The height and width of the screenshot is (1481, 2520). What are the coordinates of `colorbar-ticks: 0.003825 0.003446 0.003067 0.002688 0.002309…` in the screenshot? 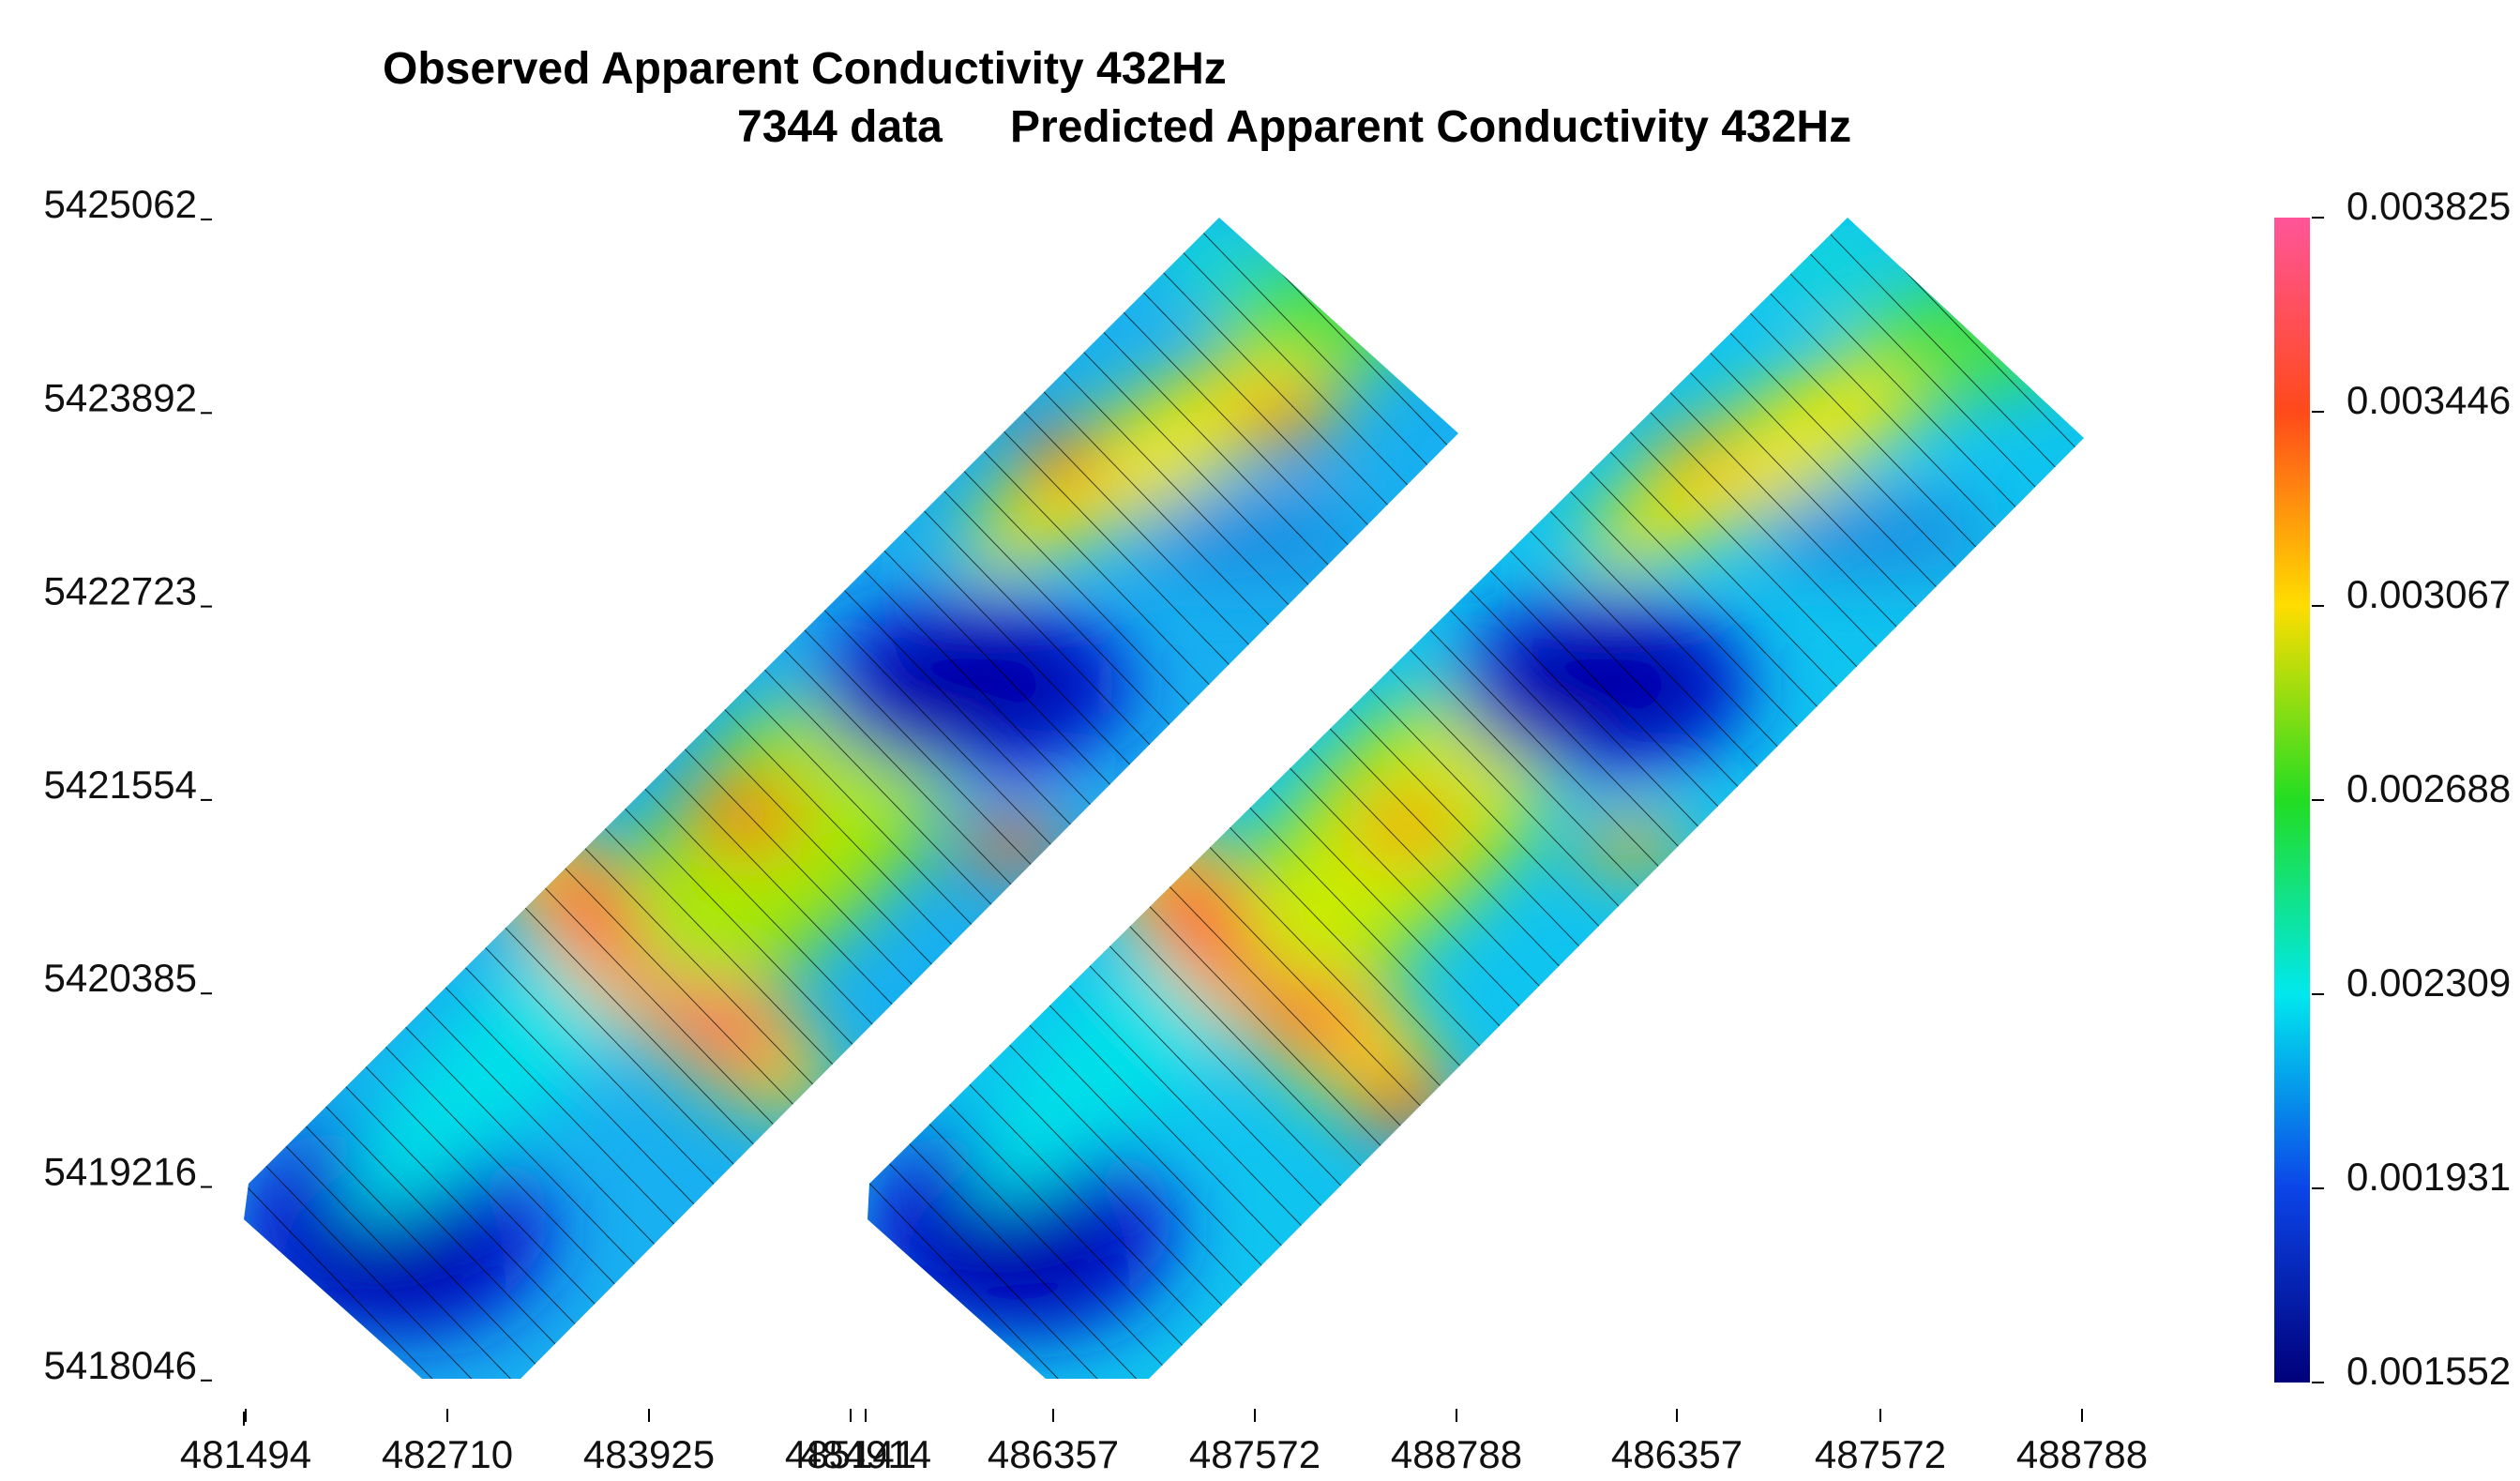 It's located at (2411, 788).